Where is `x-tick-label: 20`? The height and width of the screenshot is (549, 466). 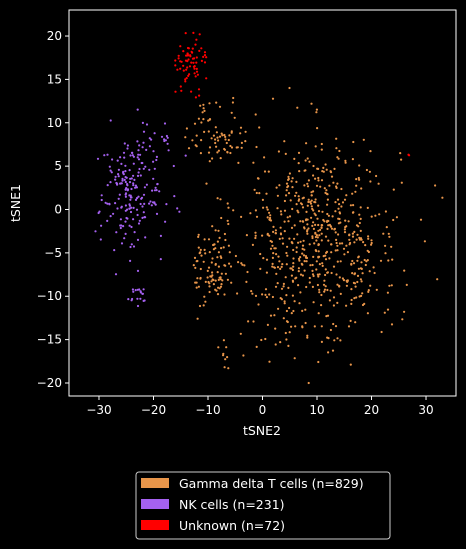 x-tick-label: 20 is located at coordinates (371, 410).